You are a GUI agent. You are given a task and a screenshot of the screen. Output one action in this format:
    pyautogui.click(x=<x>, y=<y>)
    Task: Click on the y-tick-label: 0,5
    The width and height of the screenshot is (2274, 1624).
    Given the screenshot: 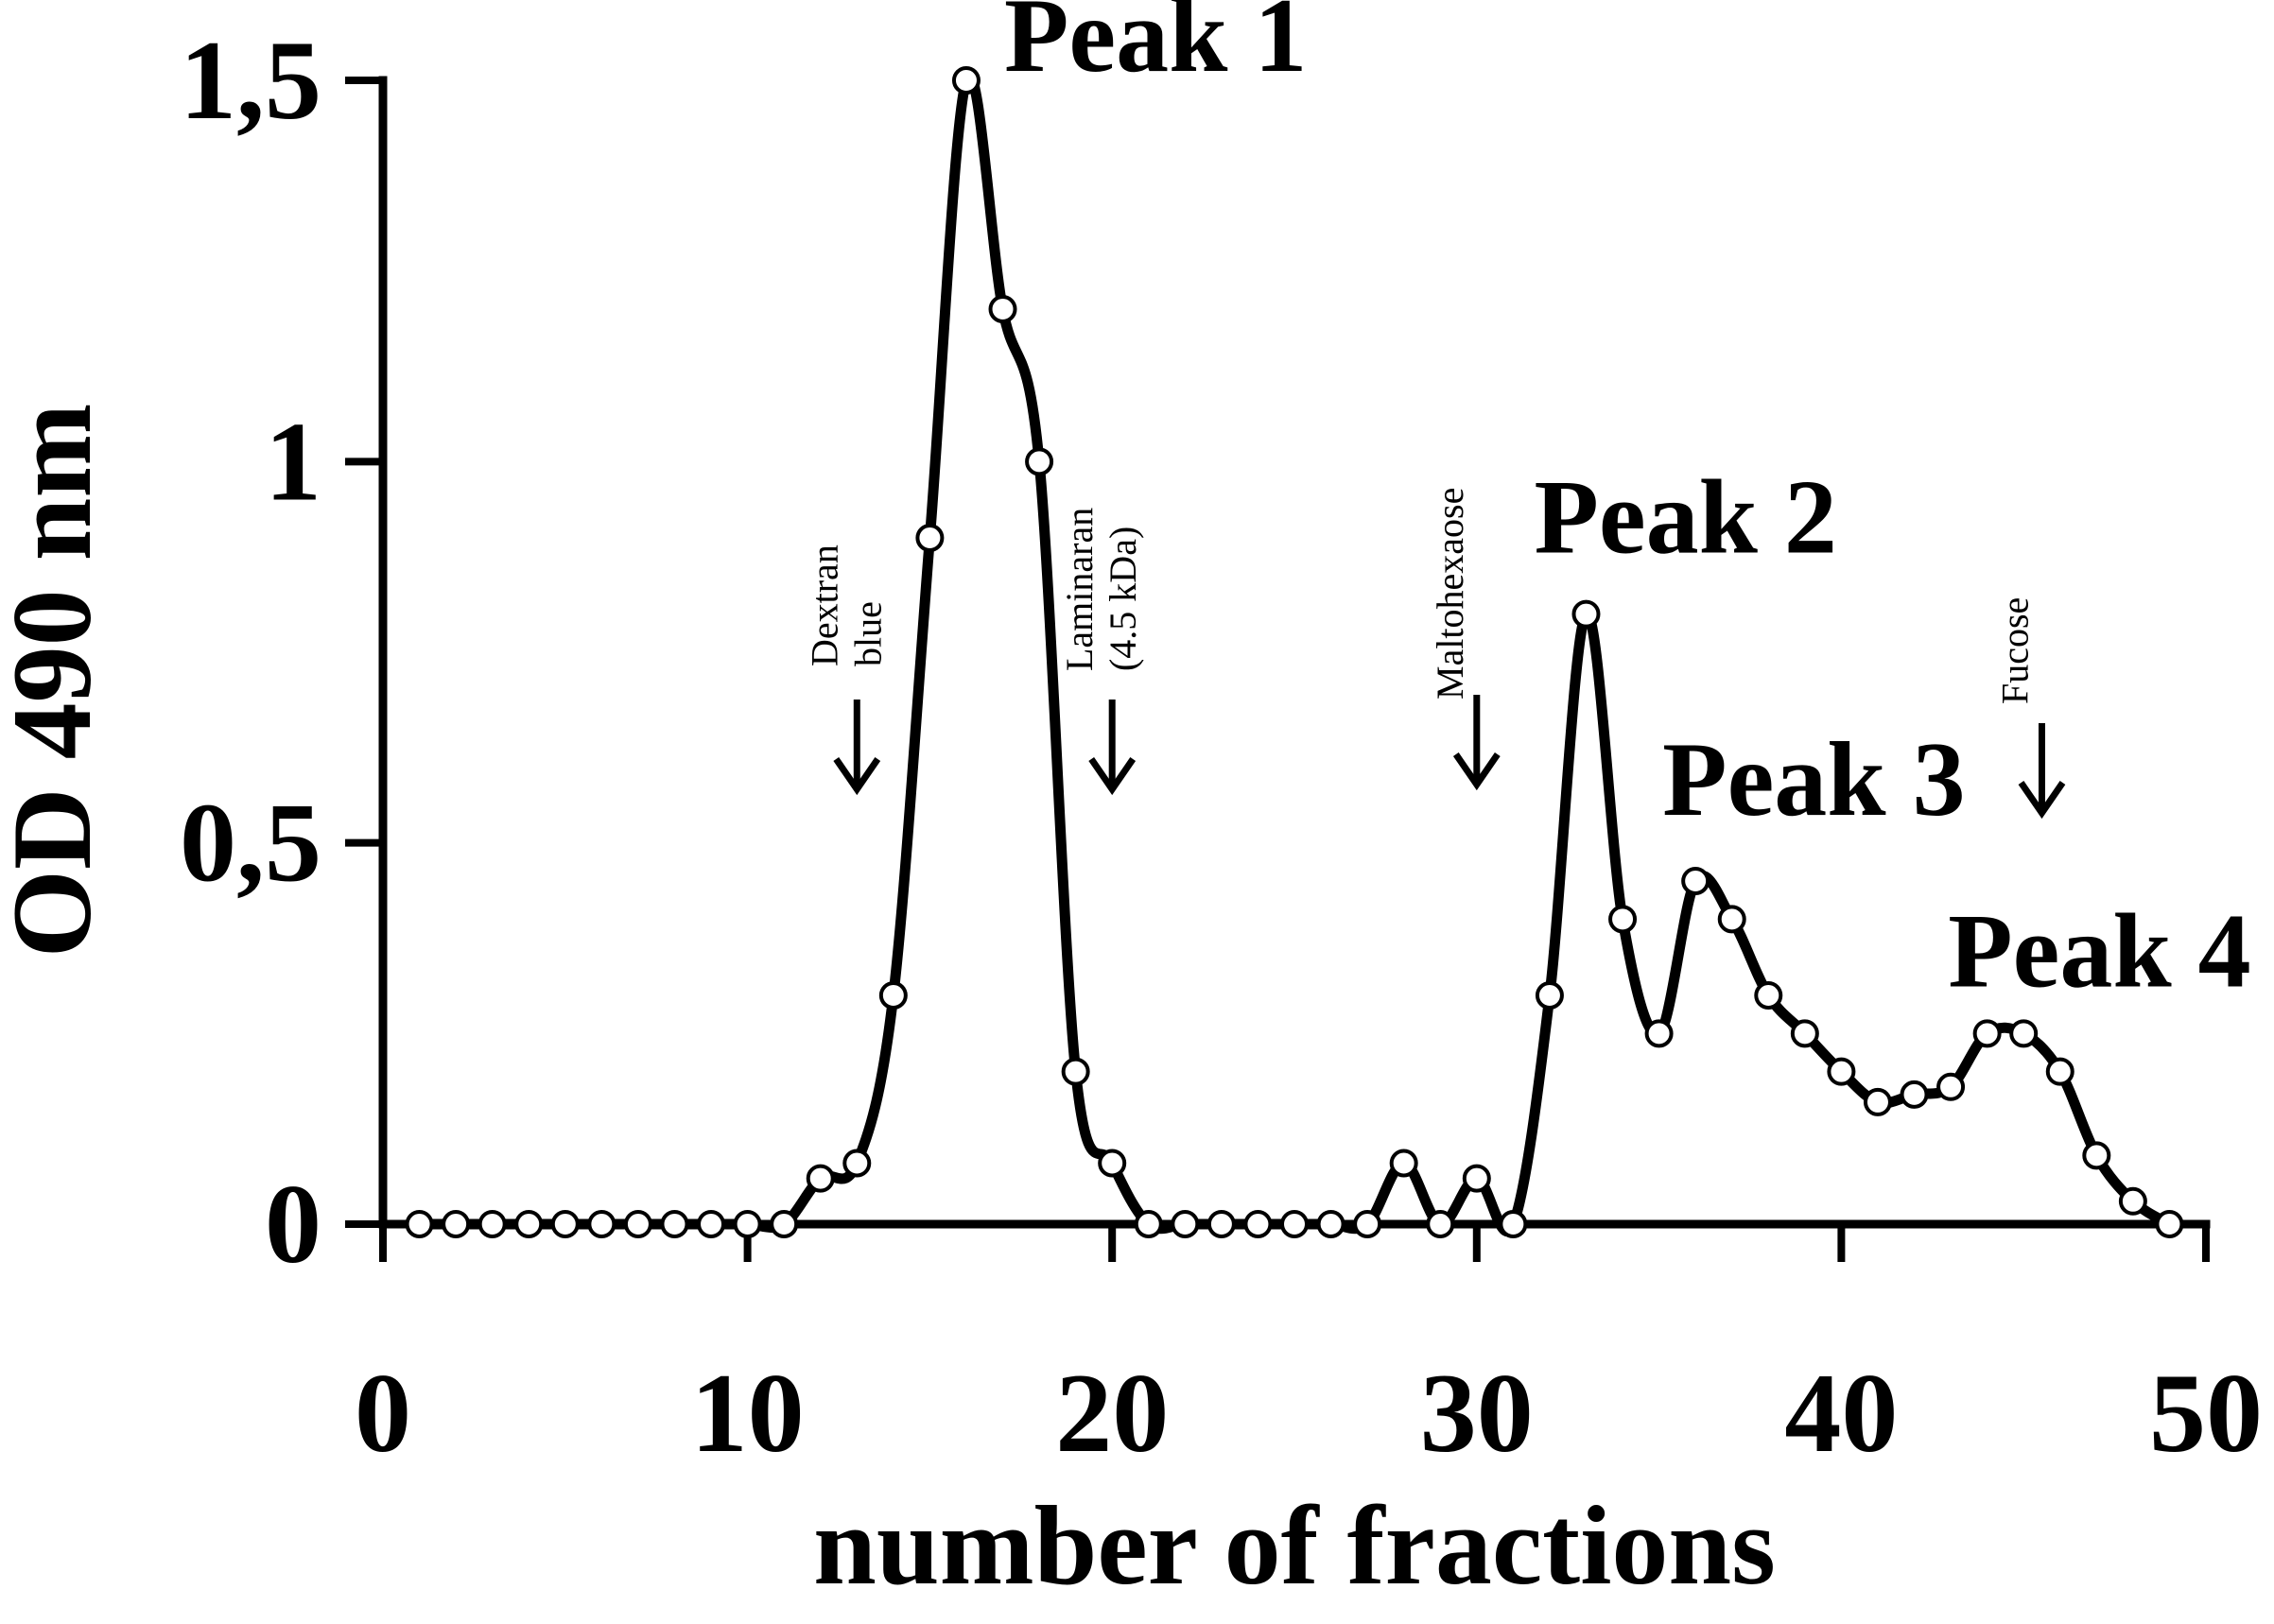 What is the action you would take?
    pyautogui.click(x=251, y=843)
    